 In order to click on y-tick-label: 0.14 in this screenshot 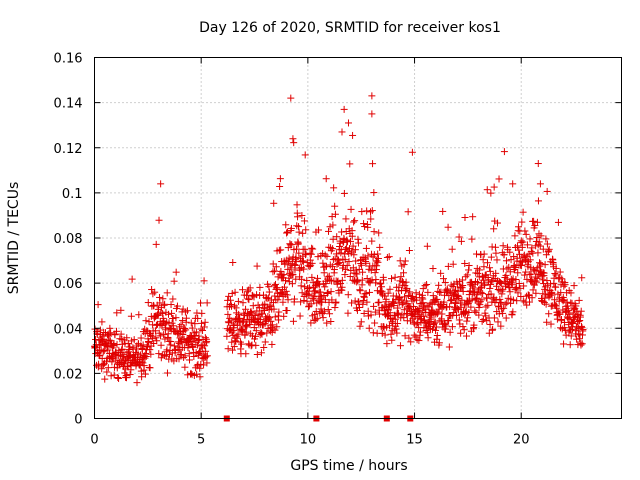, I will do `click(68, 104)`.